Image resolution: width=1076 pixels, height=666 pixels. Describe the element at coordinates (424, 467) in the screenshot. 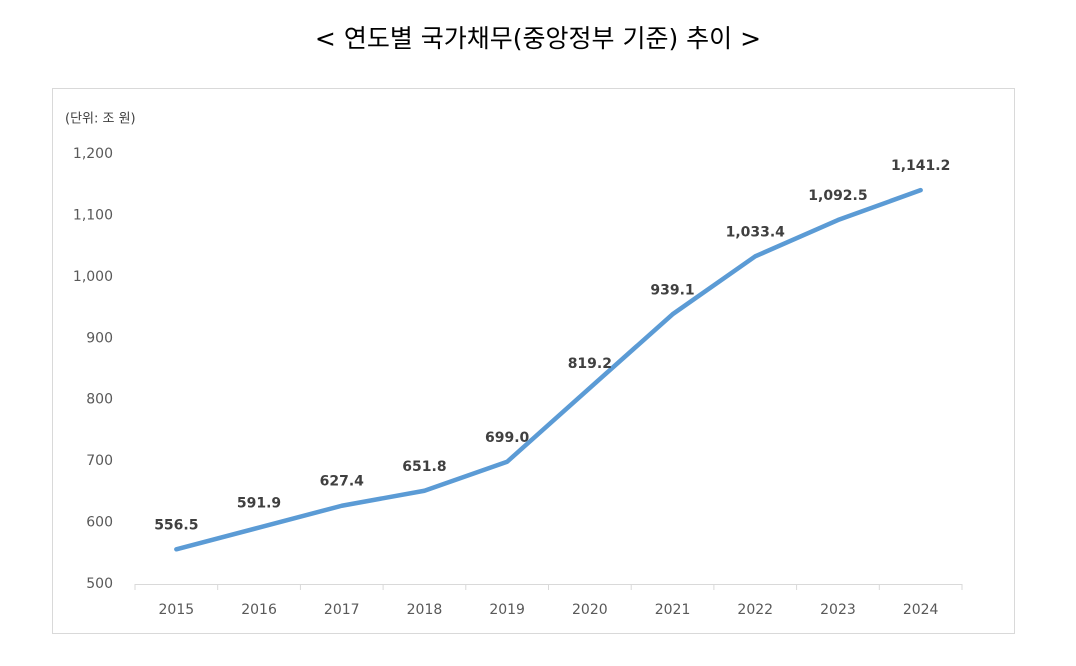

I see `data-label: 651.8` at that location.